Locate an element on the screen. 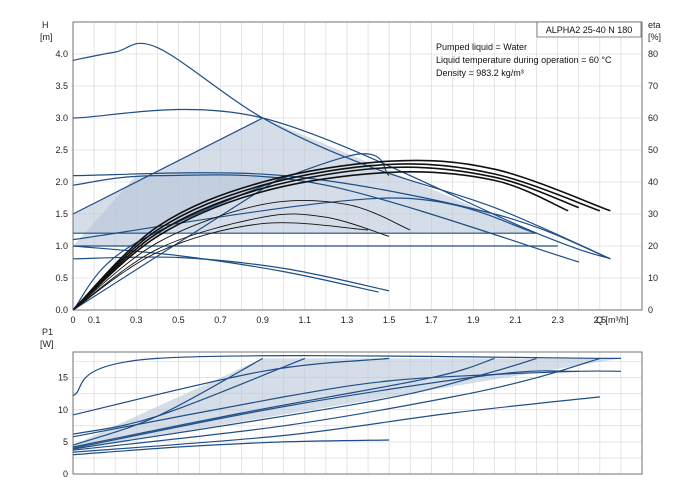 This screenshot has width=678, height=500. x-tick-label: 1.7 is located at coordinates (431, 320).